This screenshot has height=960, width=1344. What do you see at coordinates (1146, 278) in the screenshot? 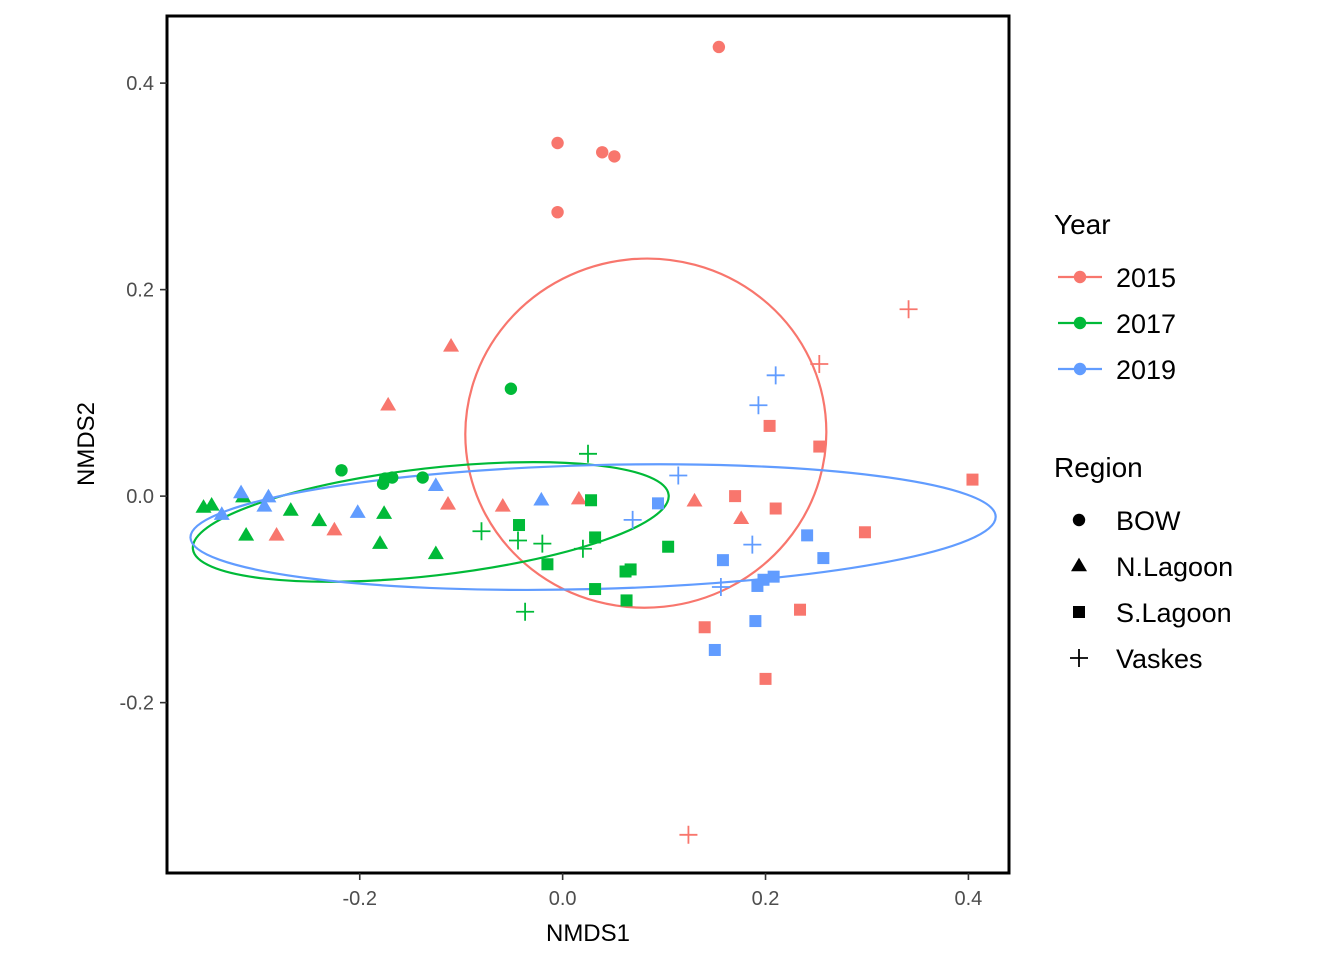
I see `legend-year-label: 2015` at bounding box center [1146, 278].